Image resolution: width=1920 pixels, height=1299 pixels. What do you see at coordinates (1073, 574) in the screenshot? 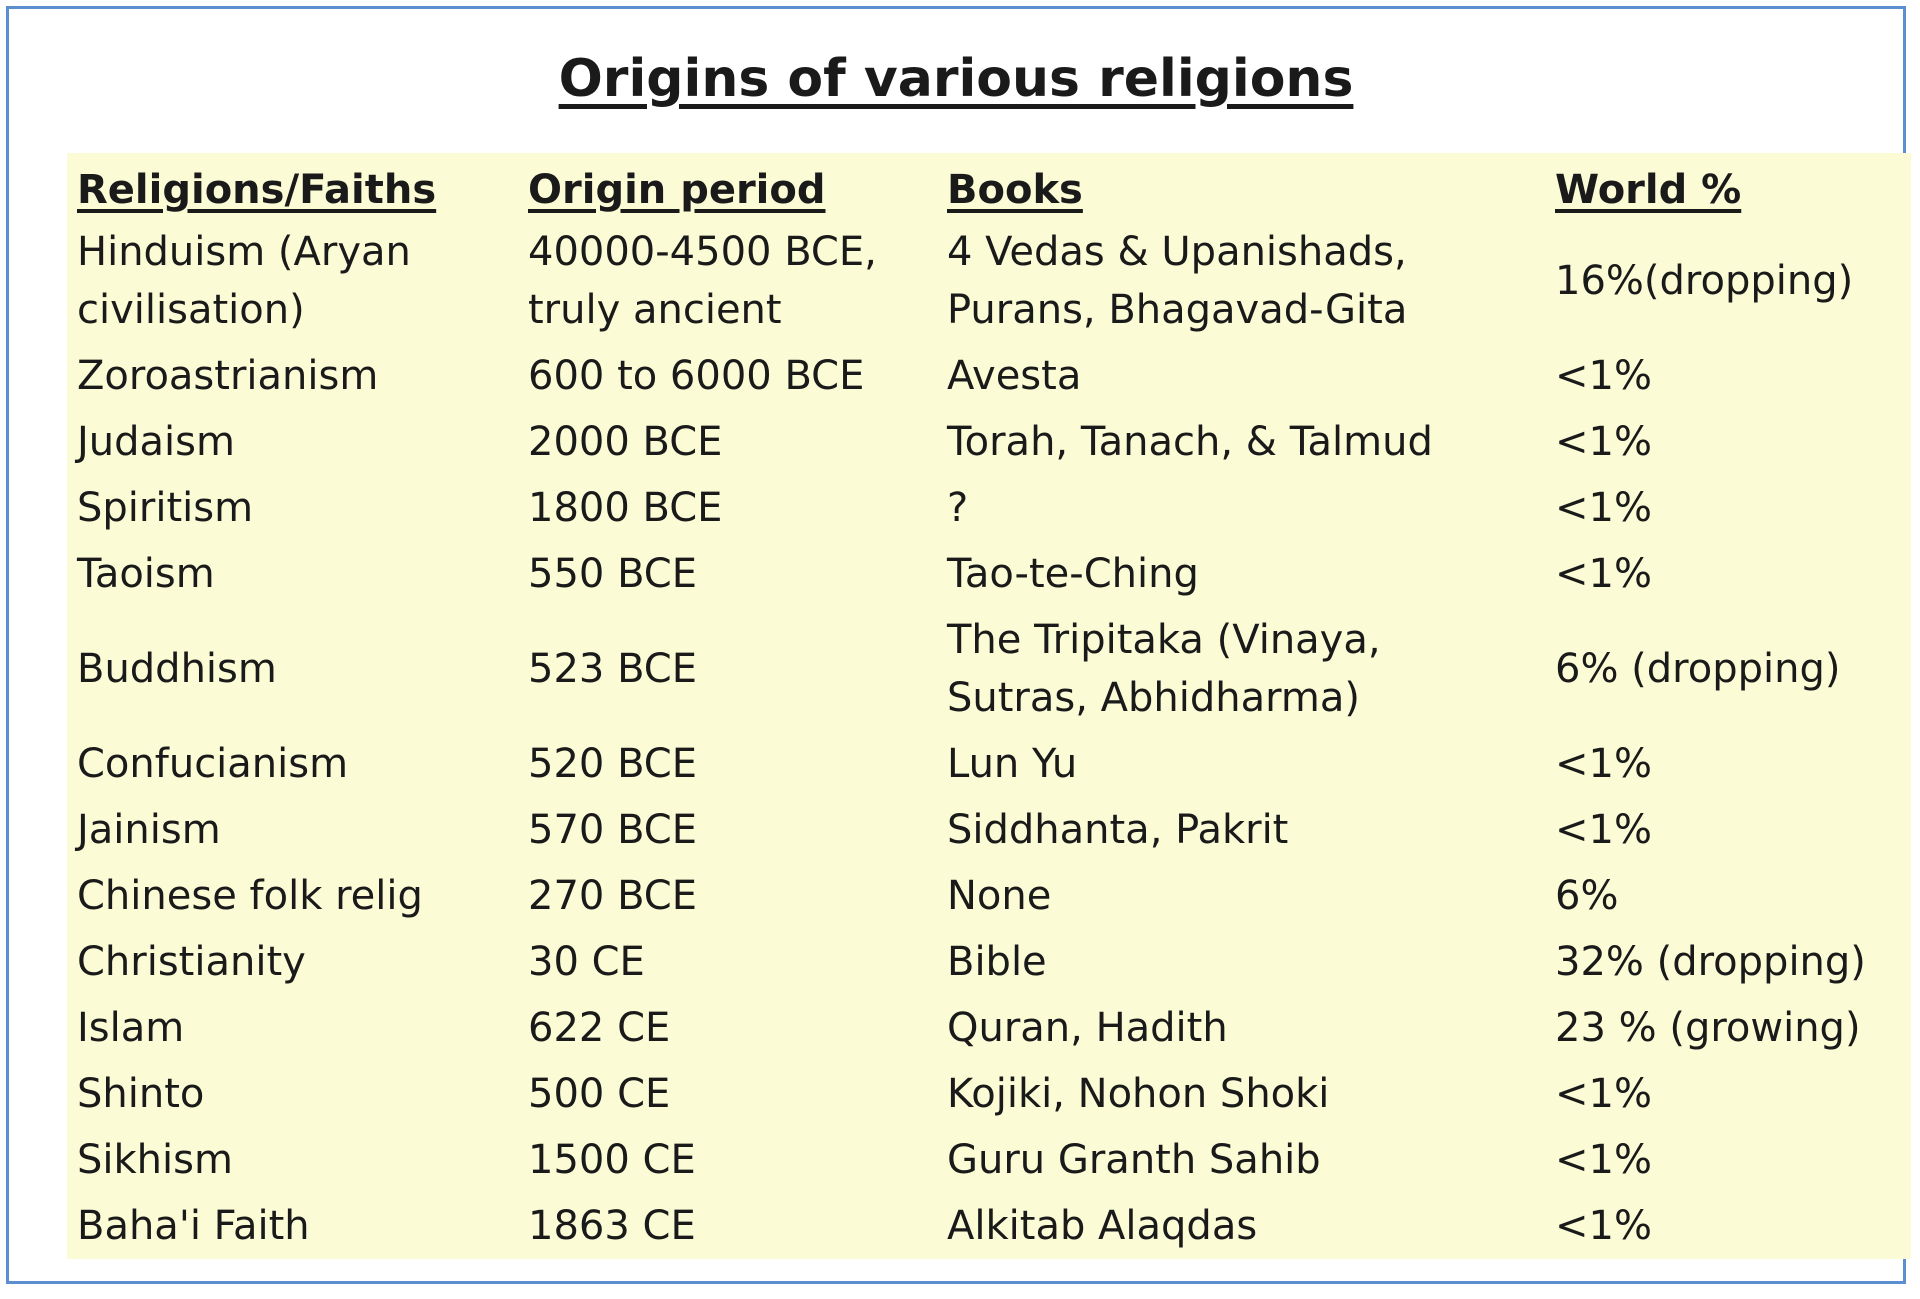
I see `table-cell: Tao-te-Ching` at bounding box center [1073, 574].